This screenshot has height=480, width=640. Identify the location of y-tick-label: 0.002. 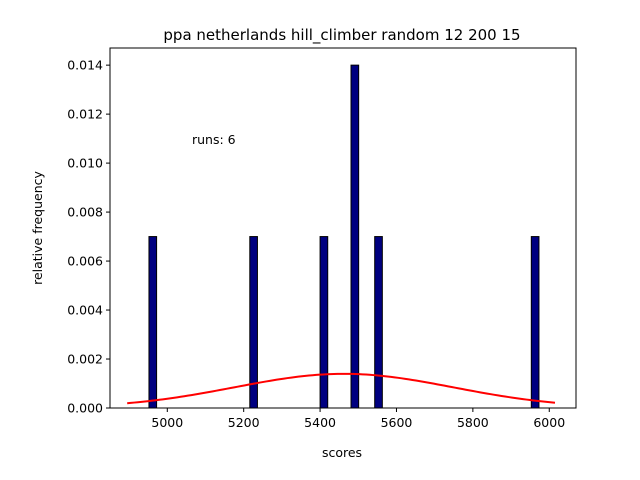
(85, 359).